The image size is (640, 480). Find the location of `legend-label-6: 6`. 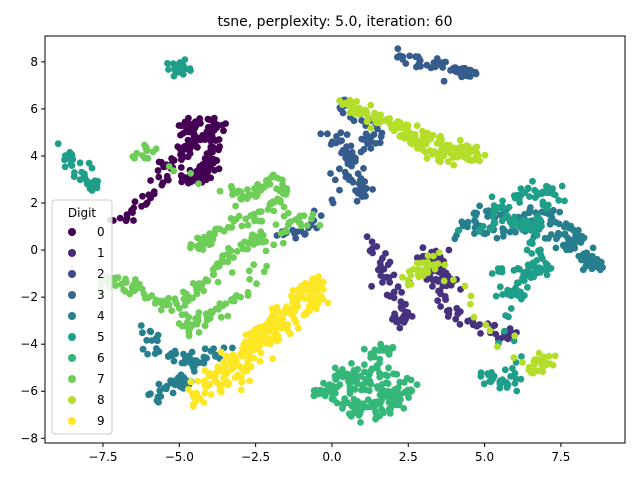

legend-label-6: 6 is located at coordinates (101, 358).